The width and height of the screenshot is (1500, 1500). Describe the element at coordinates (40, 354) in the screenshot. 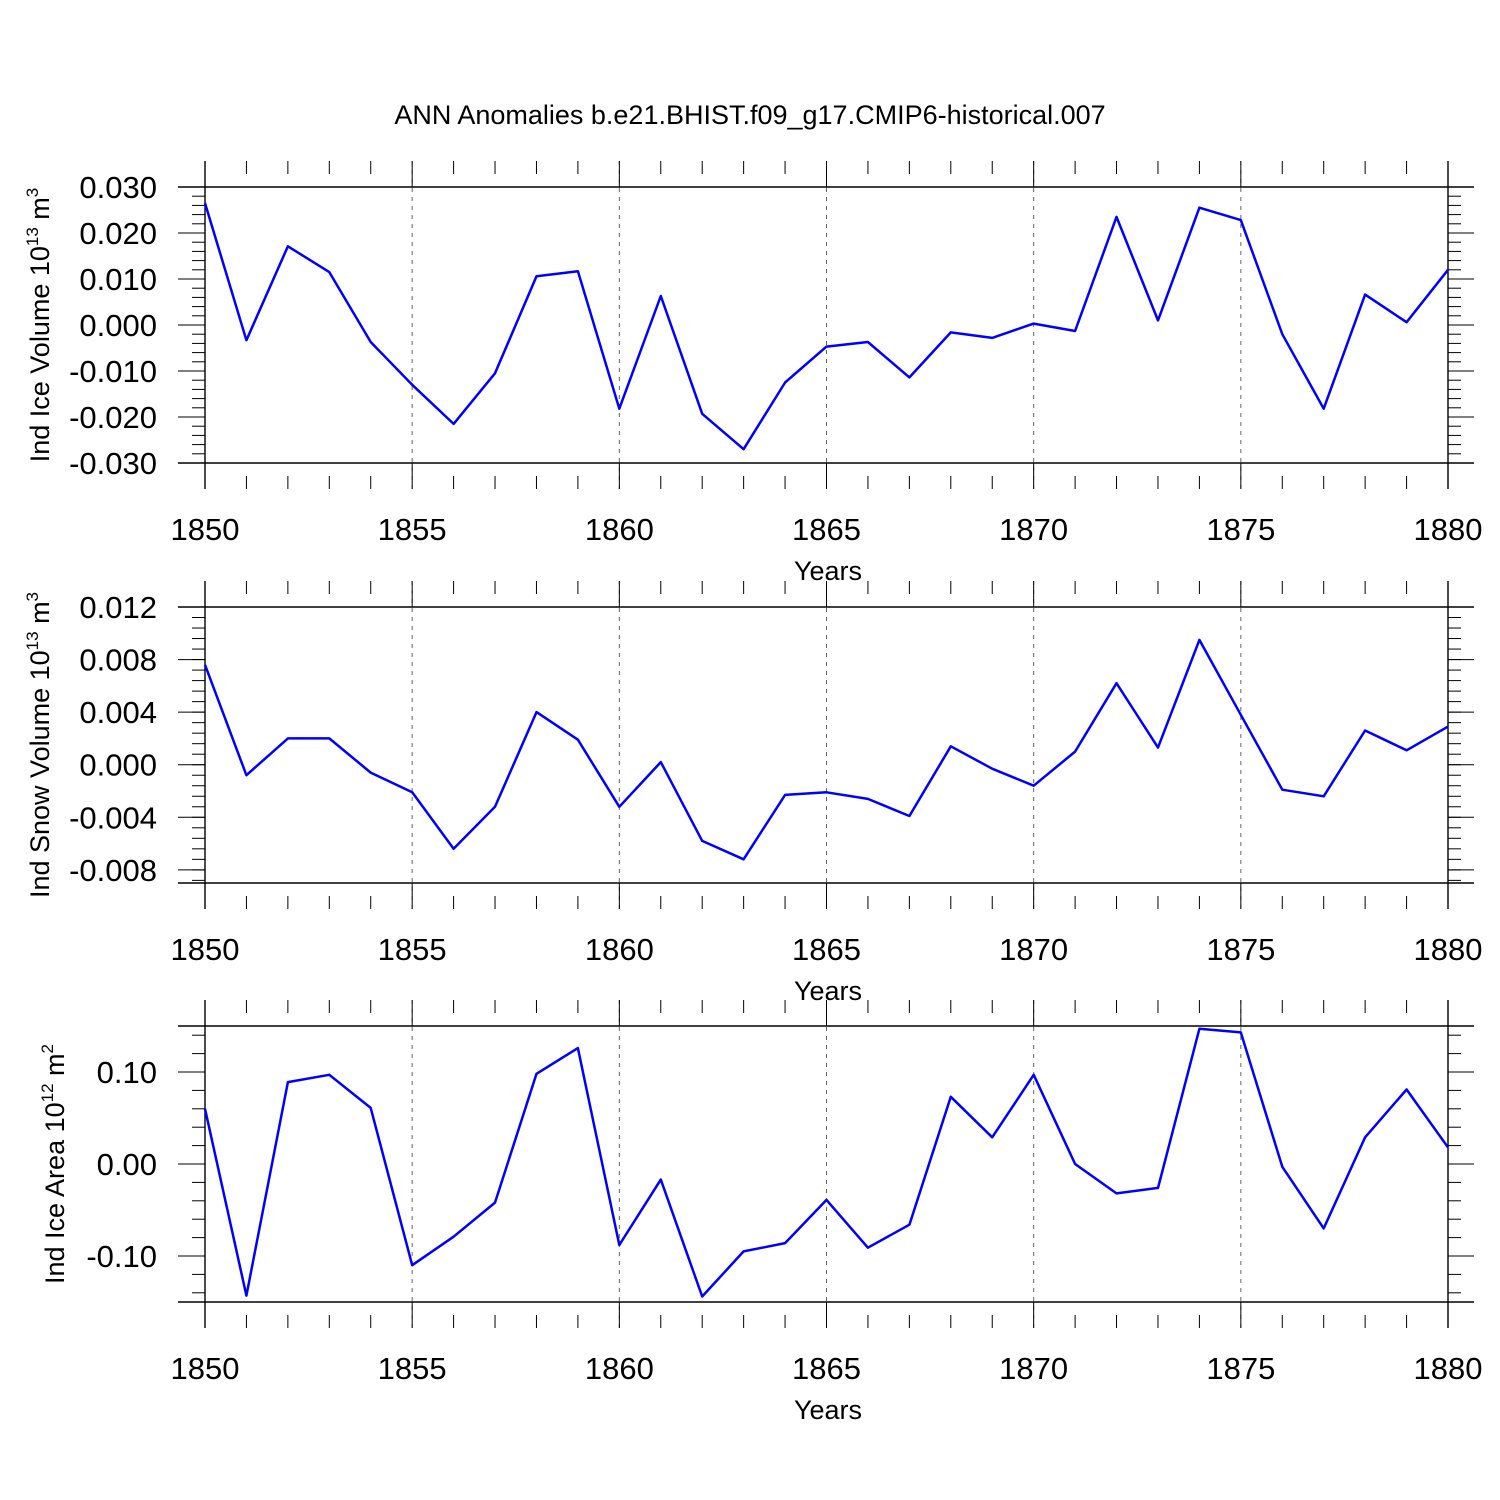

I see `yaxis-label-main: Ind Ice Volume 10` at that location.